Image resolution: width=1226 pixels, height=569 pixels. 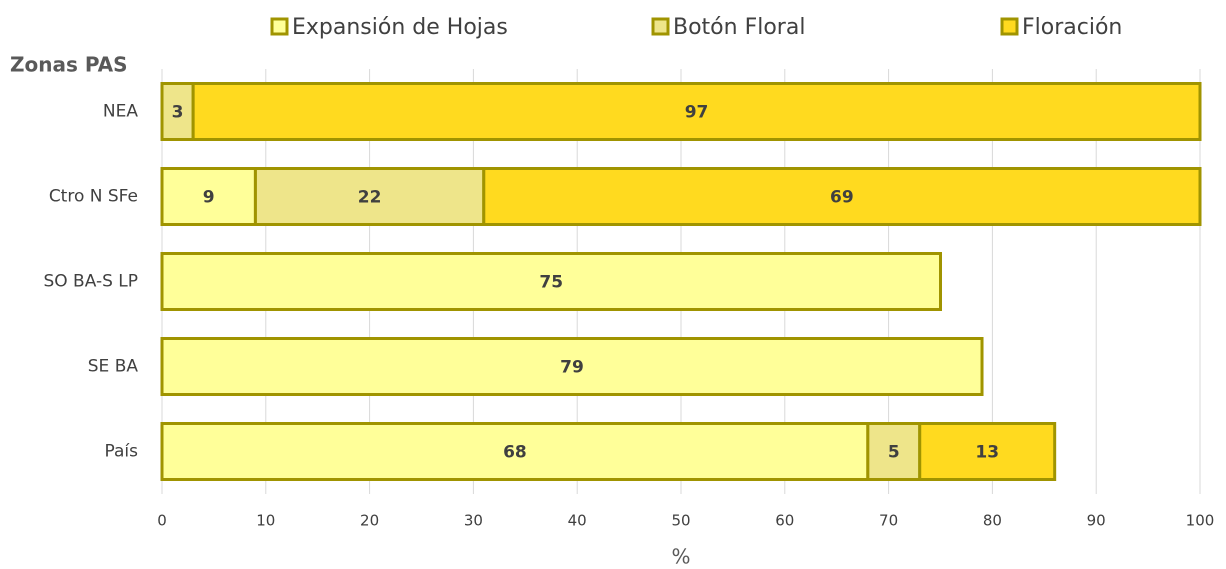 What do you see at coordinates (992, 521) in the screenshot?
I see `x-tick-label: 80` at bounding box center [992, 521].